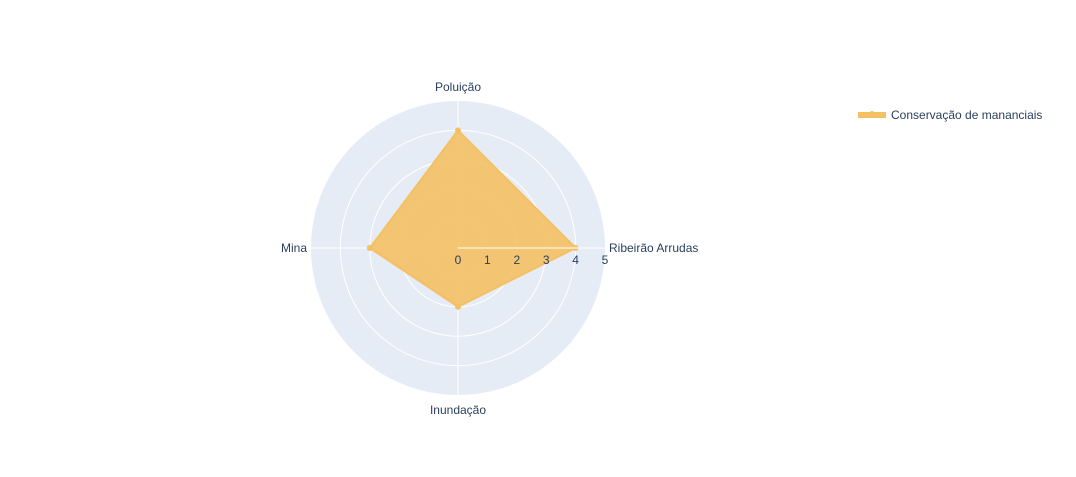 This screenshot has width=1076, height=477. Describe the element at coordinates (516, 260) in the screenshot. I see `radial-tick-label-2: 2` at that location.